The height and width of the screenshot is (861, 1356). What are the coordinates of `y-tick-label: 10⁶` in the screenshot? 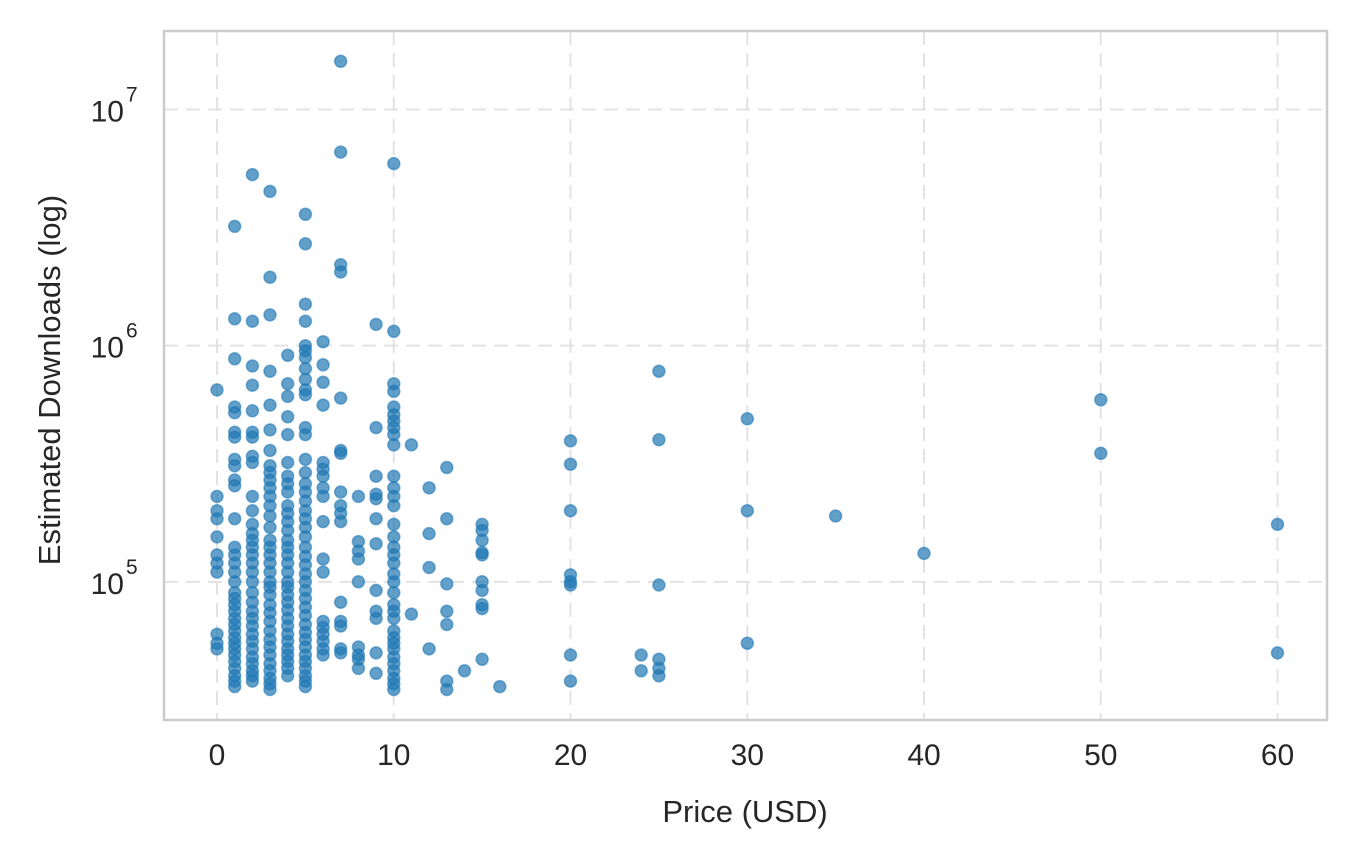 It's located at (114, 342).